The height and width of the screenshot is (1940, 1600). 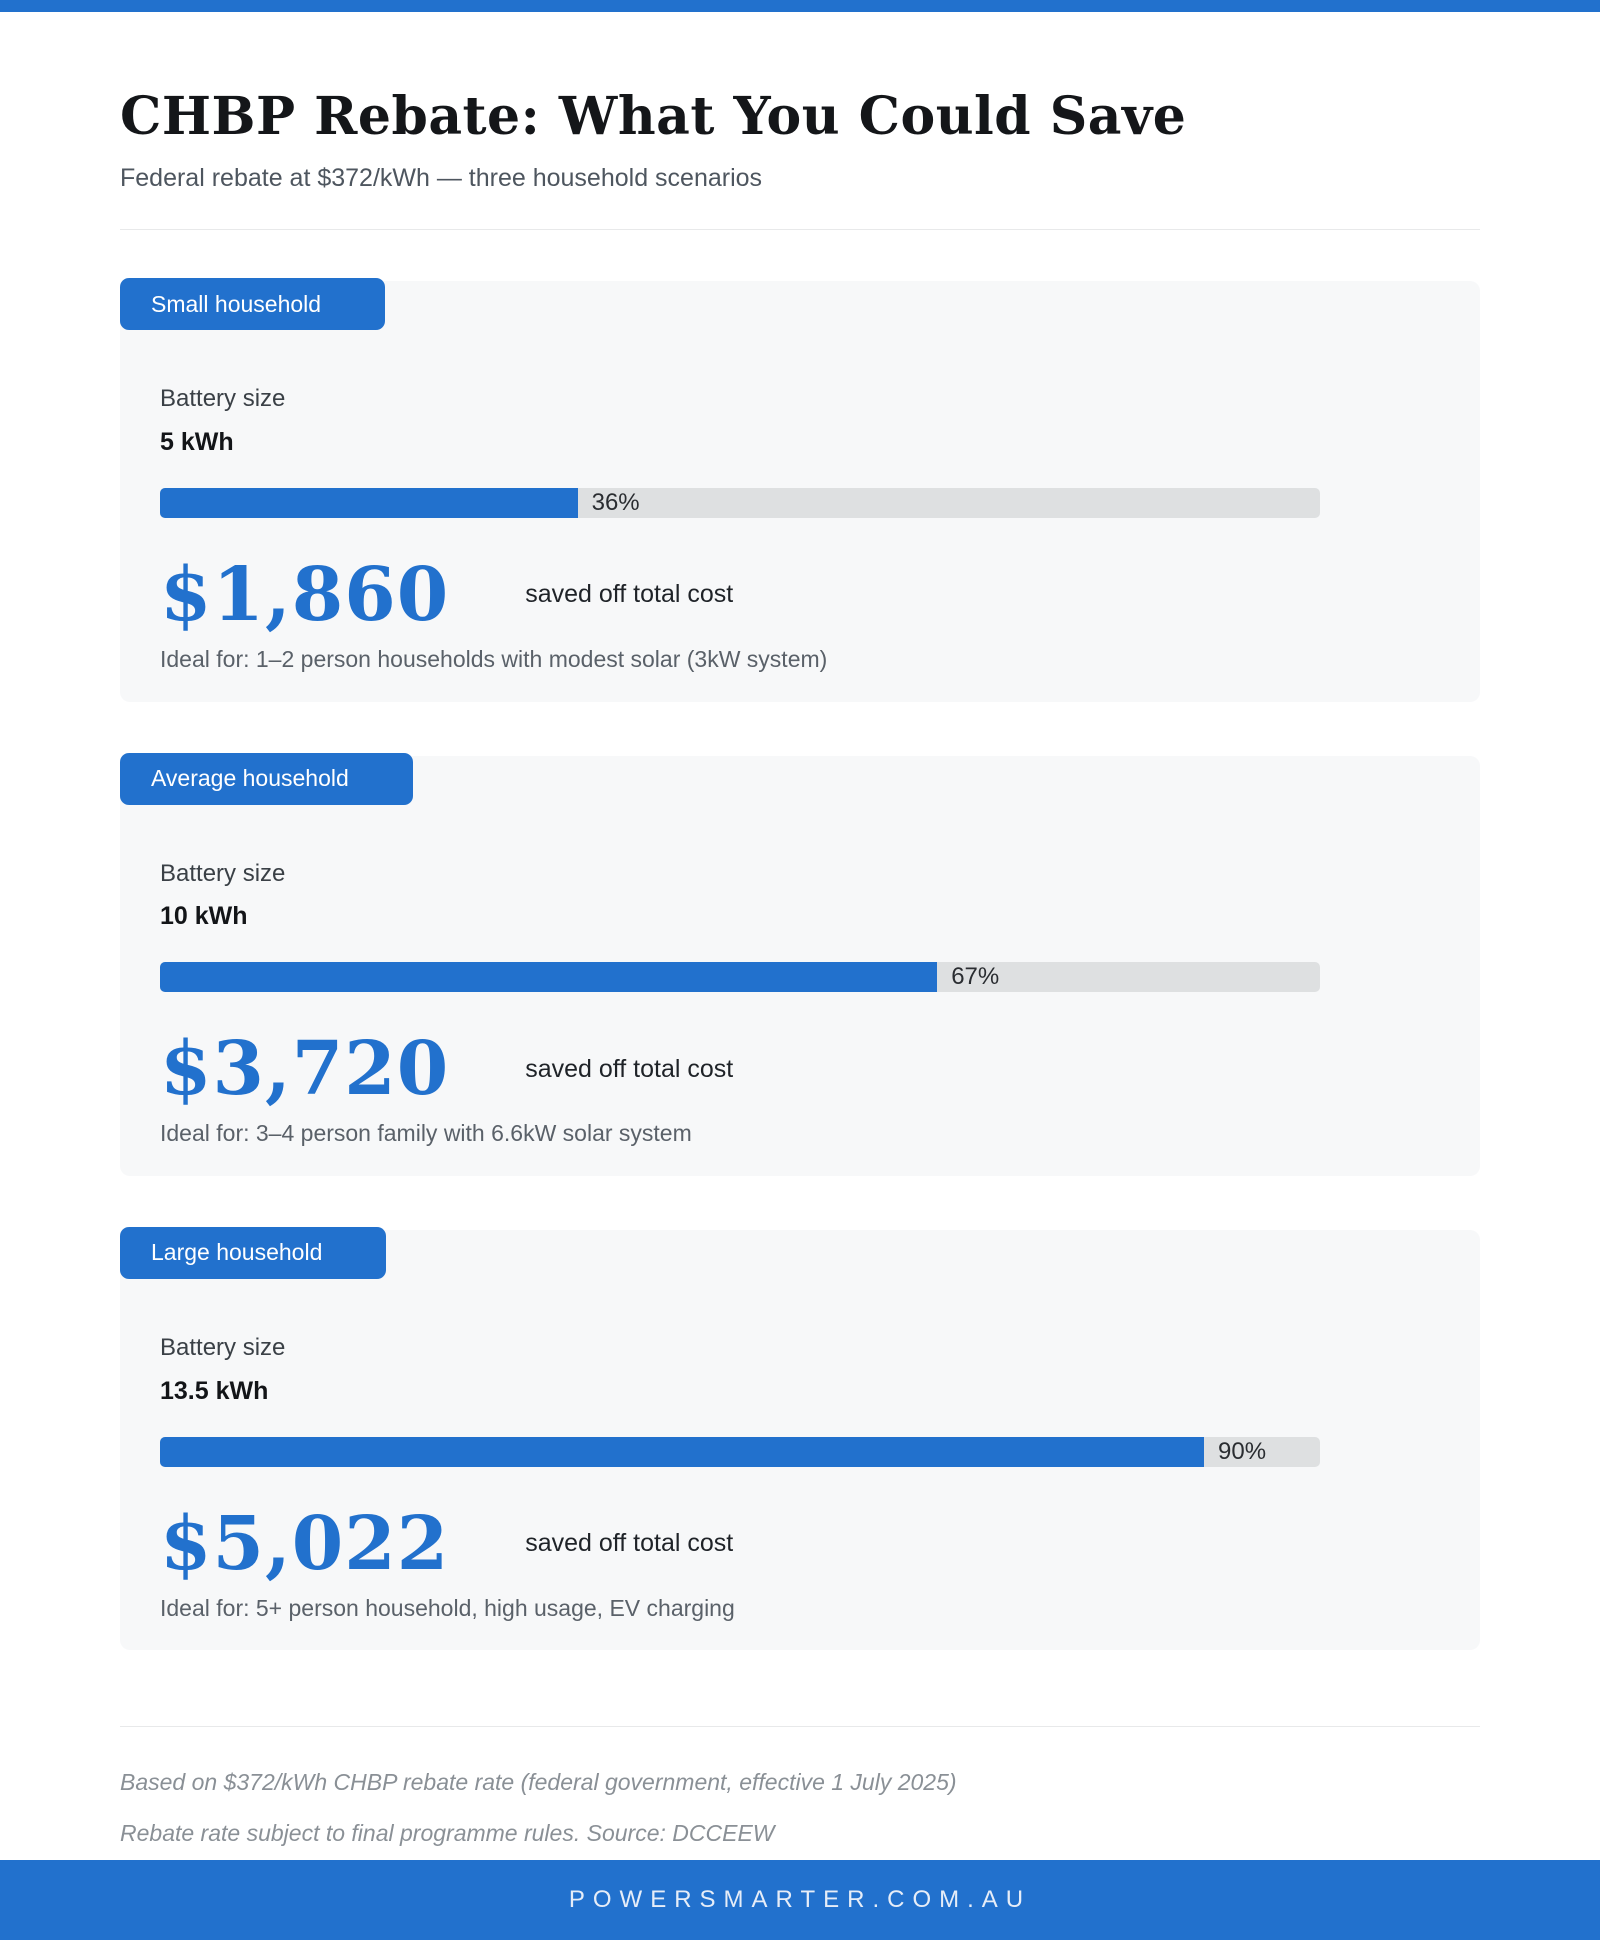 I want to click on footer-divider, so click(x=800, y=1727).